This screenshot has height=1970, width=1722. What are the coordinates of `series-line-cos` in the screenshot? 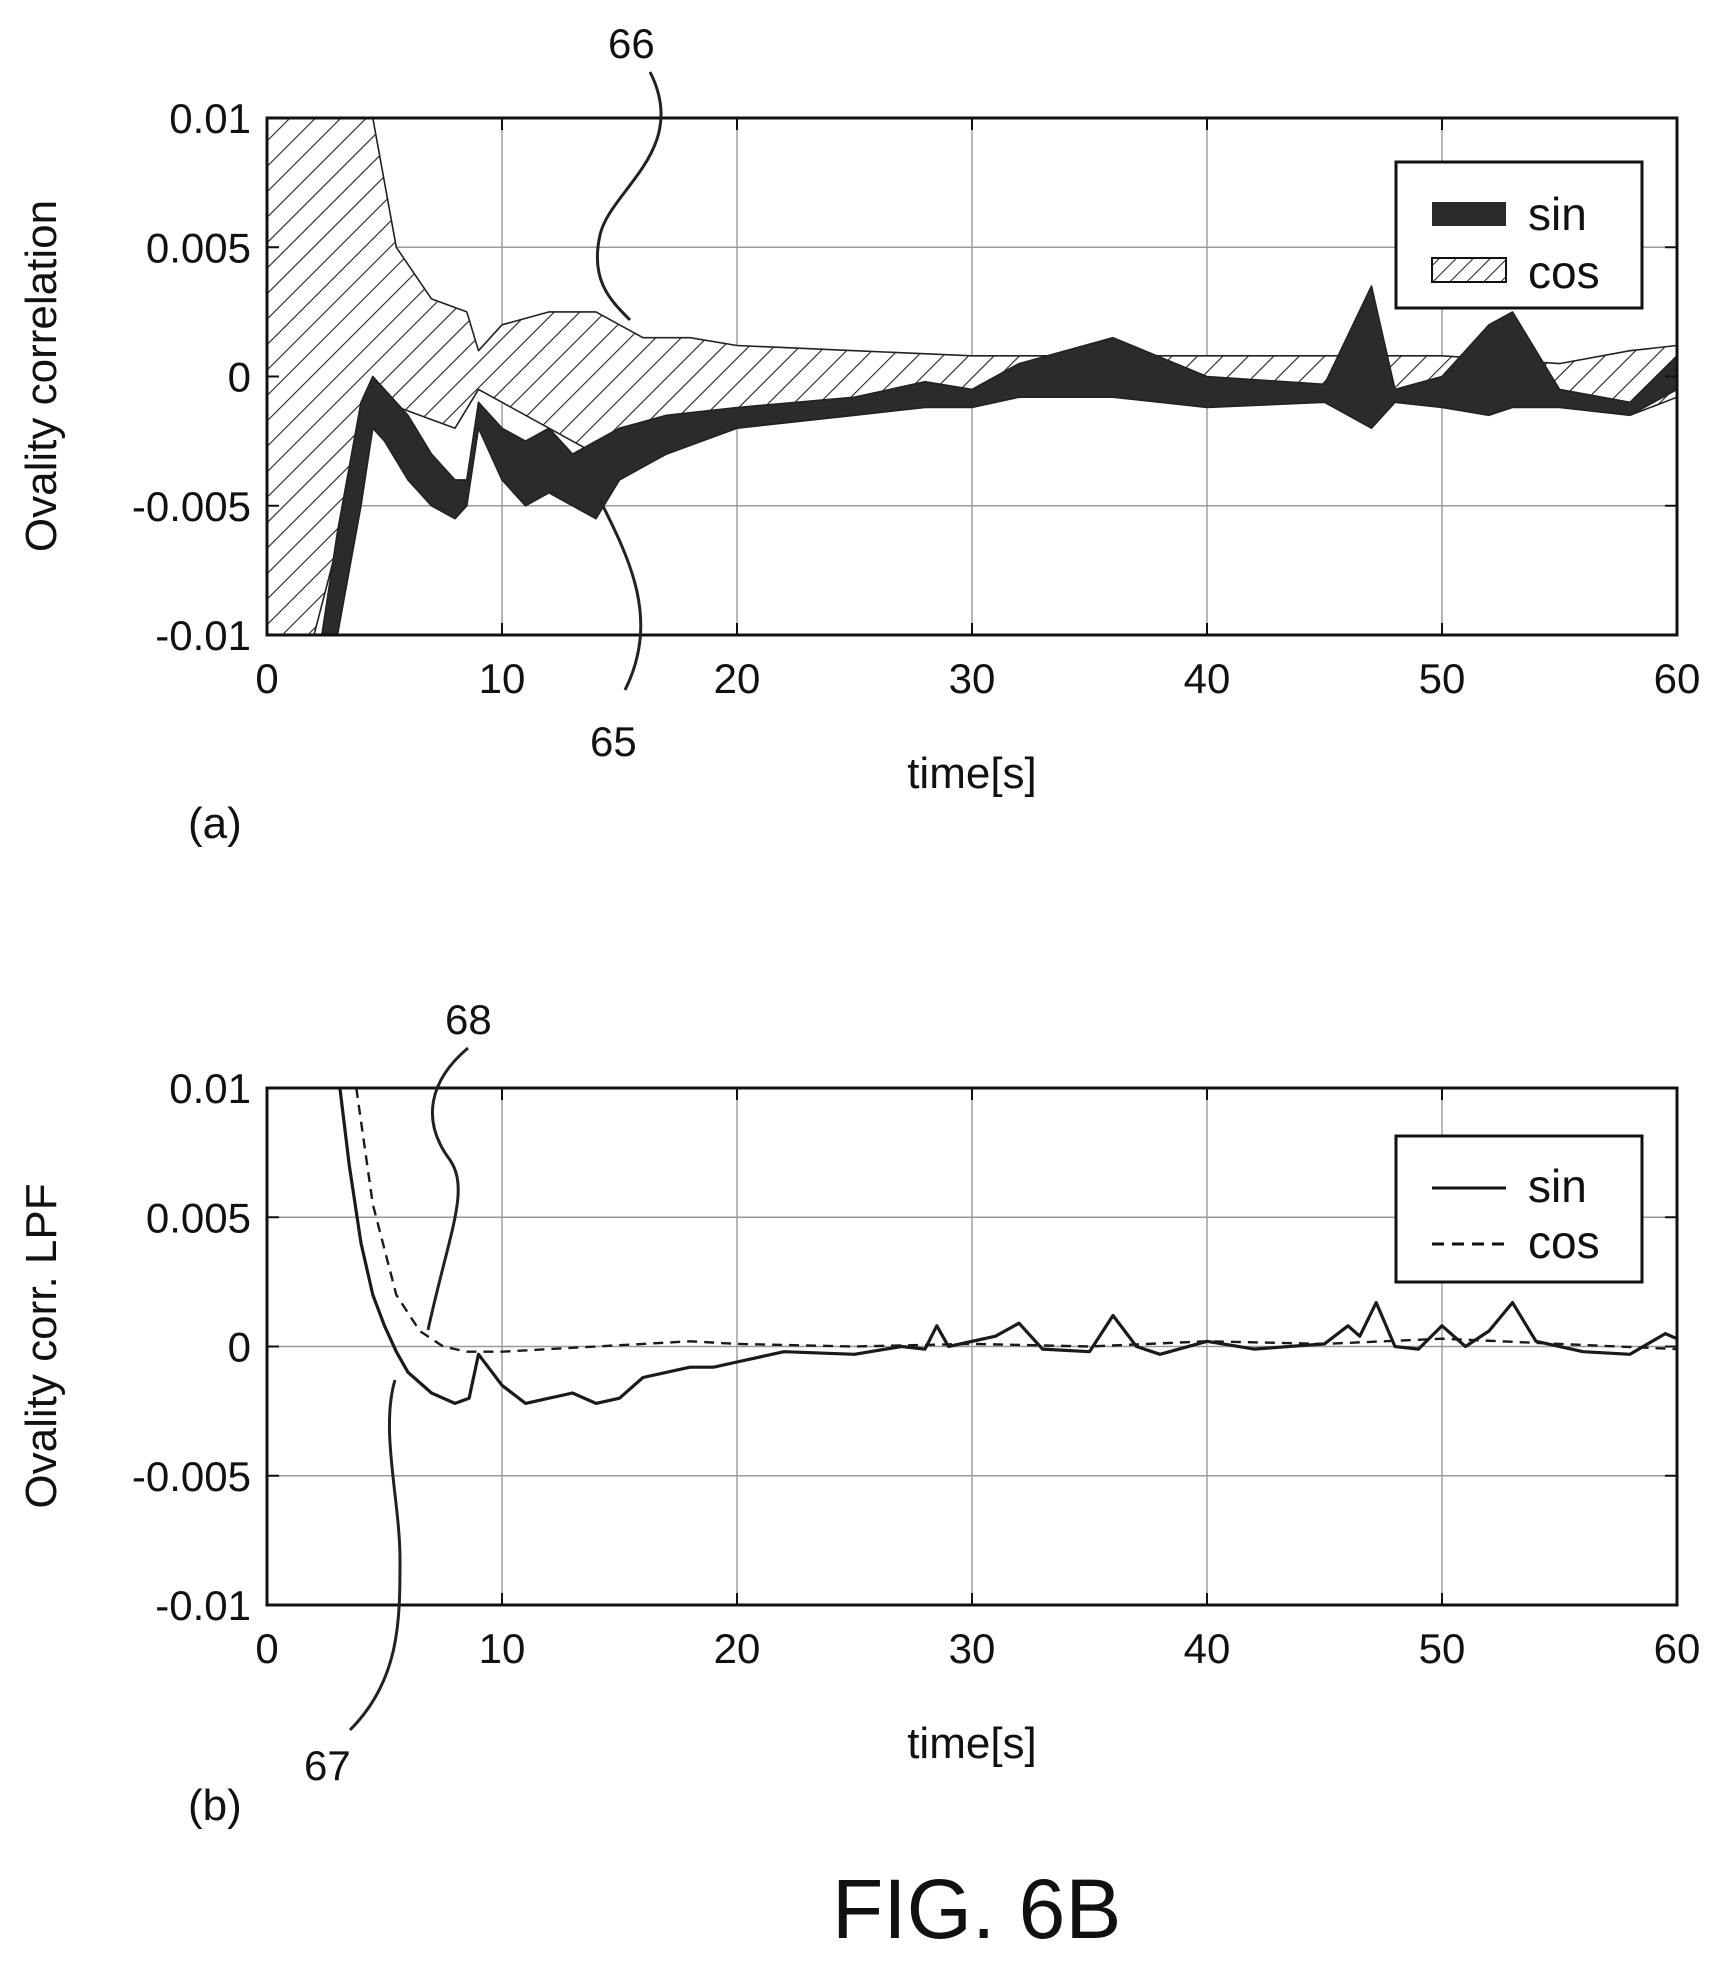 It's located at (1016, 1220).